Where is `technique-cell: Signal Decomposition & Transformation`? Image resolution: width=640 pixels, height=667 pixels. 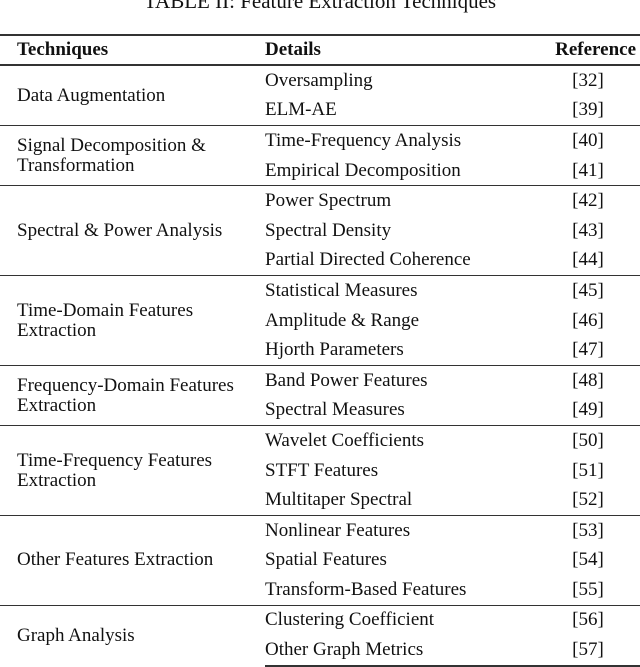
technique-cell: Signal Decomposition & Transformation is located at coordinates (132, 155).